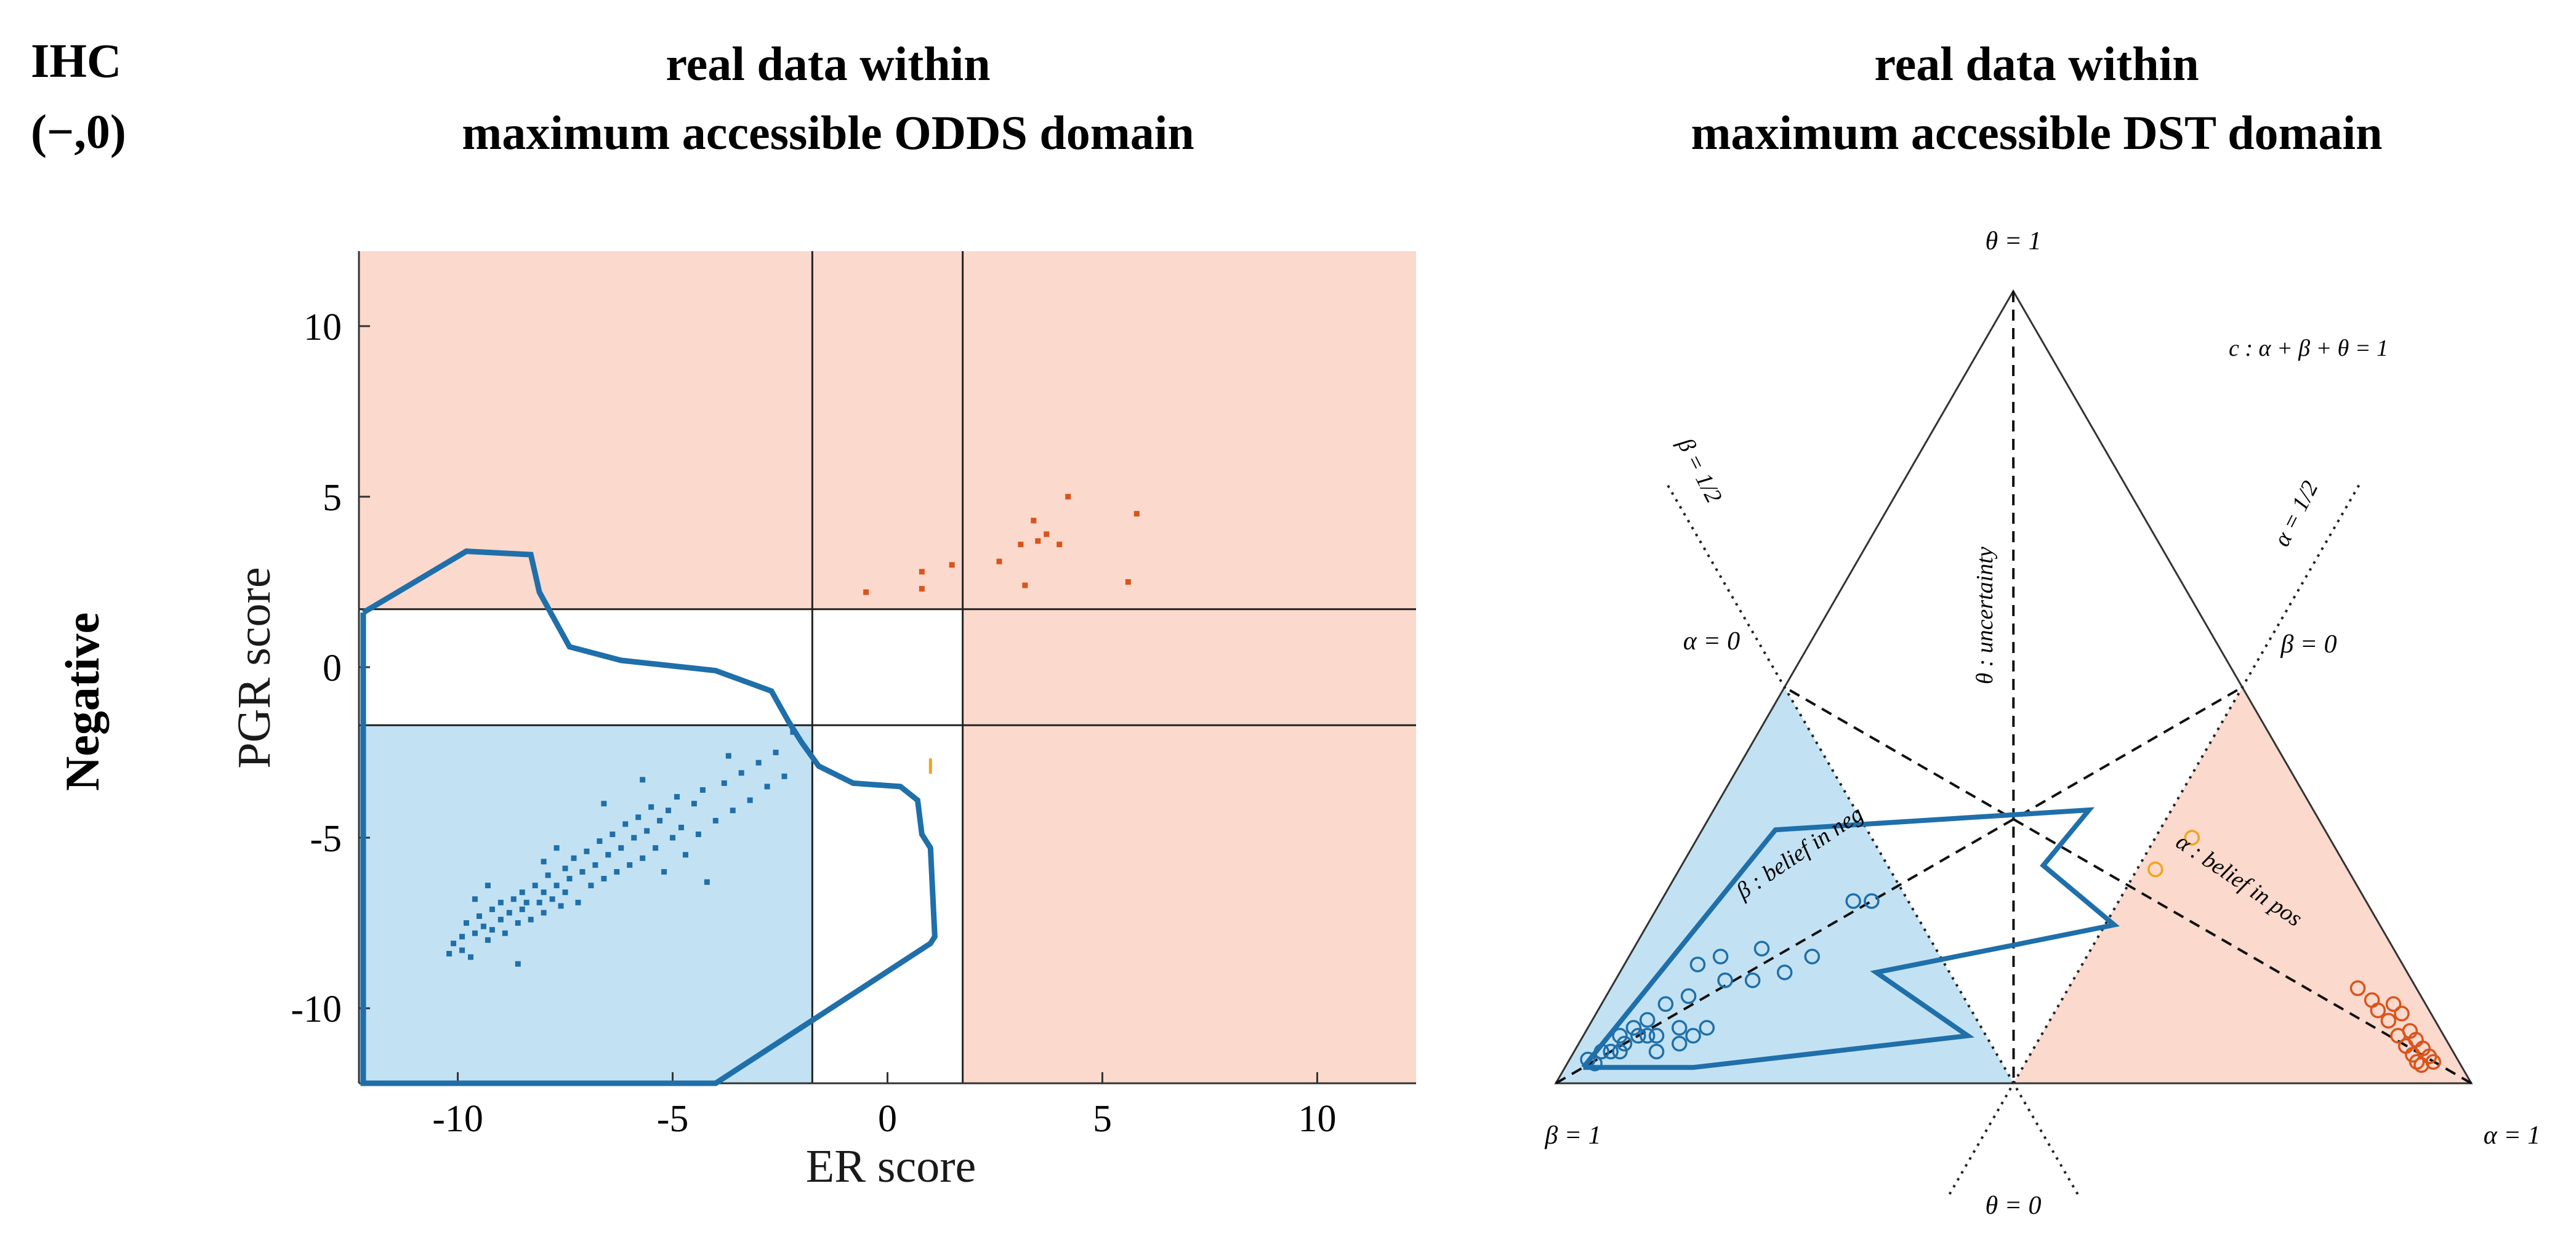 This screenshot has width=2576, height=1239. What do you see at coordinates (1317, 1119) in the screenshot?
I see `x-tick-label: 10` at bounding box center [1317, 1119].